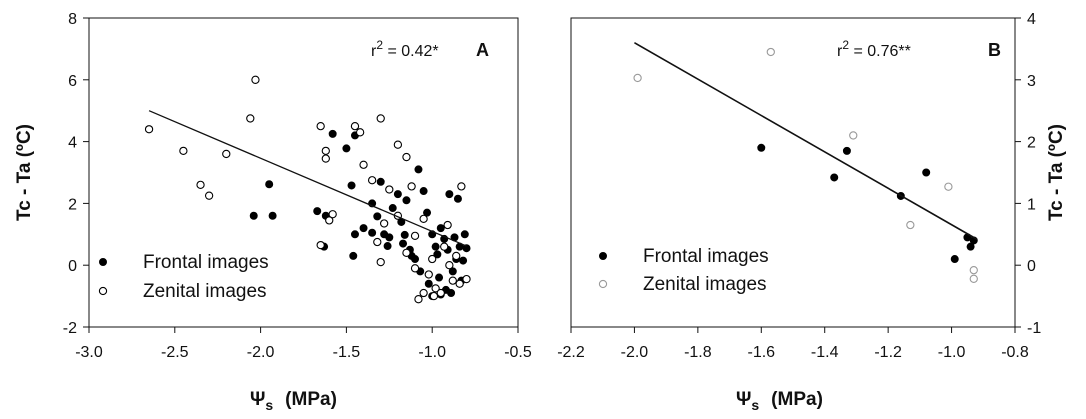  I want to click on x-tick-label: -1.5, so click(347, 352).